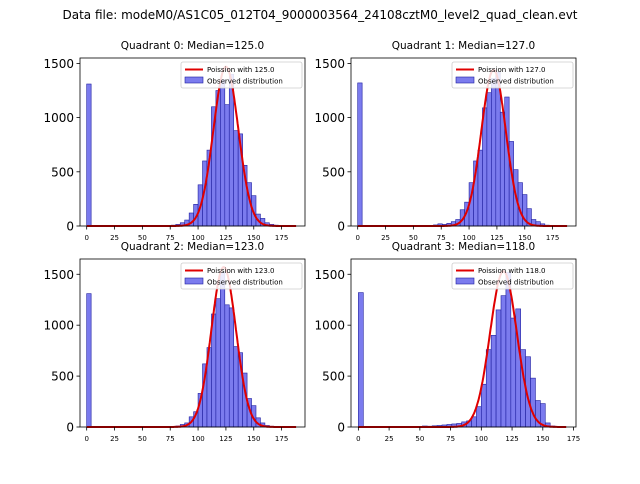 The image size is (640, 484). Describe the element at coordinates (512, 271) in the screenshot. I see `legend-label-poisson: Poission with 118.0` at that location.